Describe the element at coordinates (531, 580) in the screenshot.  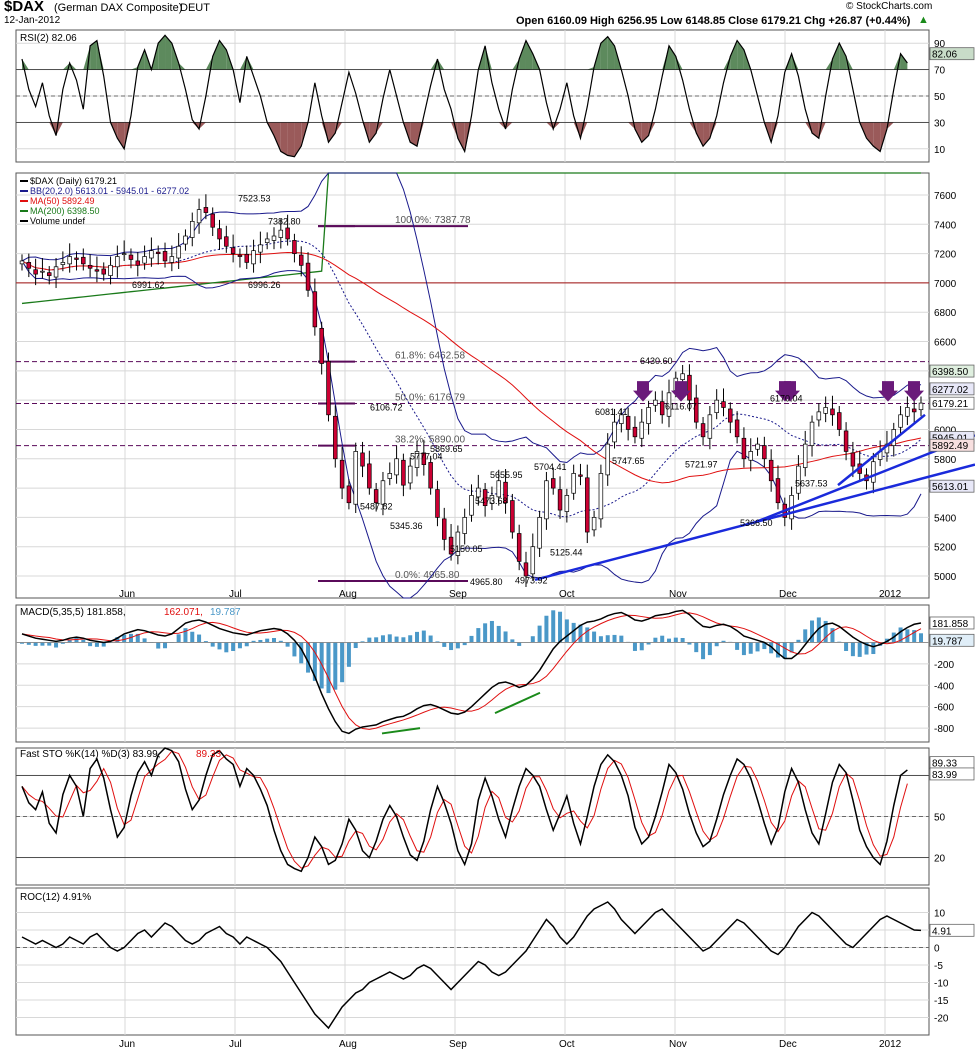
I see `price-annotation: 4973.92` at that location.